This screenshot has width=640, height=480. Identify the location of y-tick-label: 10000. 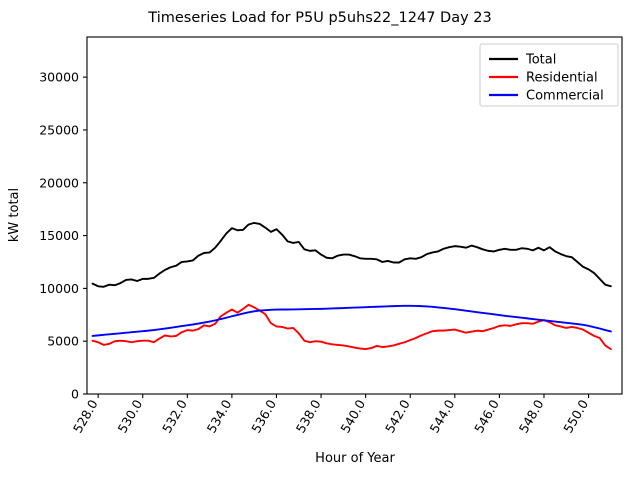
(59, 288).